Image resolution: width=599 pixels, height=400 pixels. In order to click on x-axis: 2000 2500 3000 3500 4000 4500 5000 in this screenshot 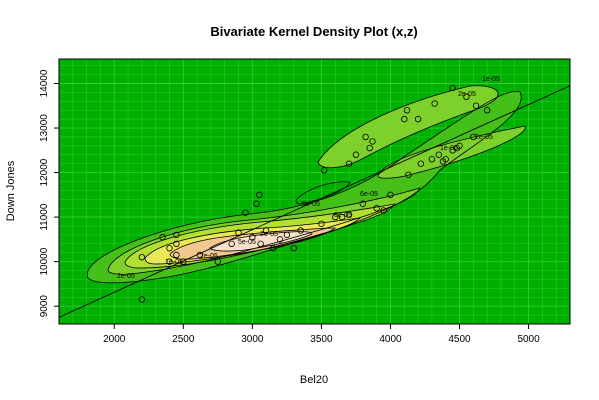, I will do `click(321, 334)`.